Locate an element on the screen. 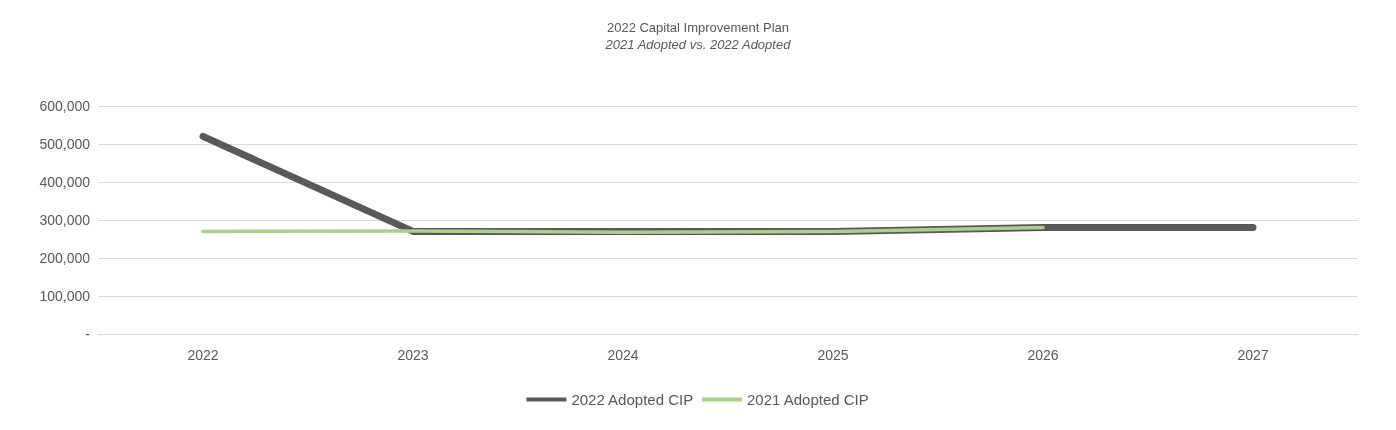 This screenshot has width=1396, height=430. y-tick-label: 600,000 is located at coordinates (65, 106).